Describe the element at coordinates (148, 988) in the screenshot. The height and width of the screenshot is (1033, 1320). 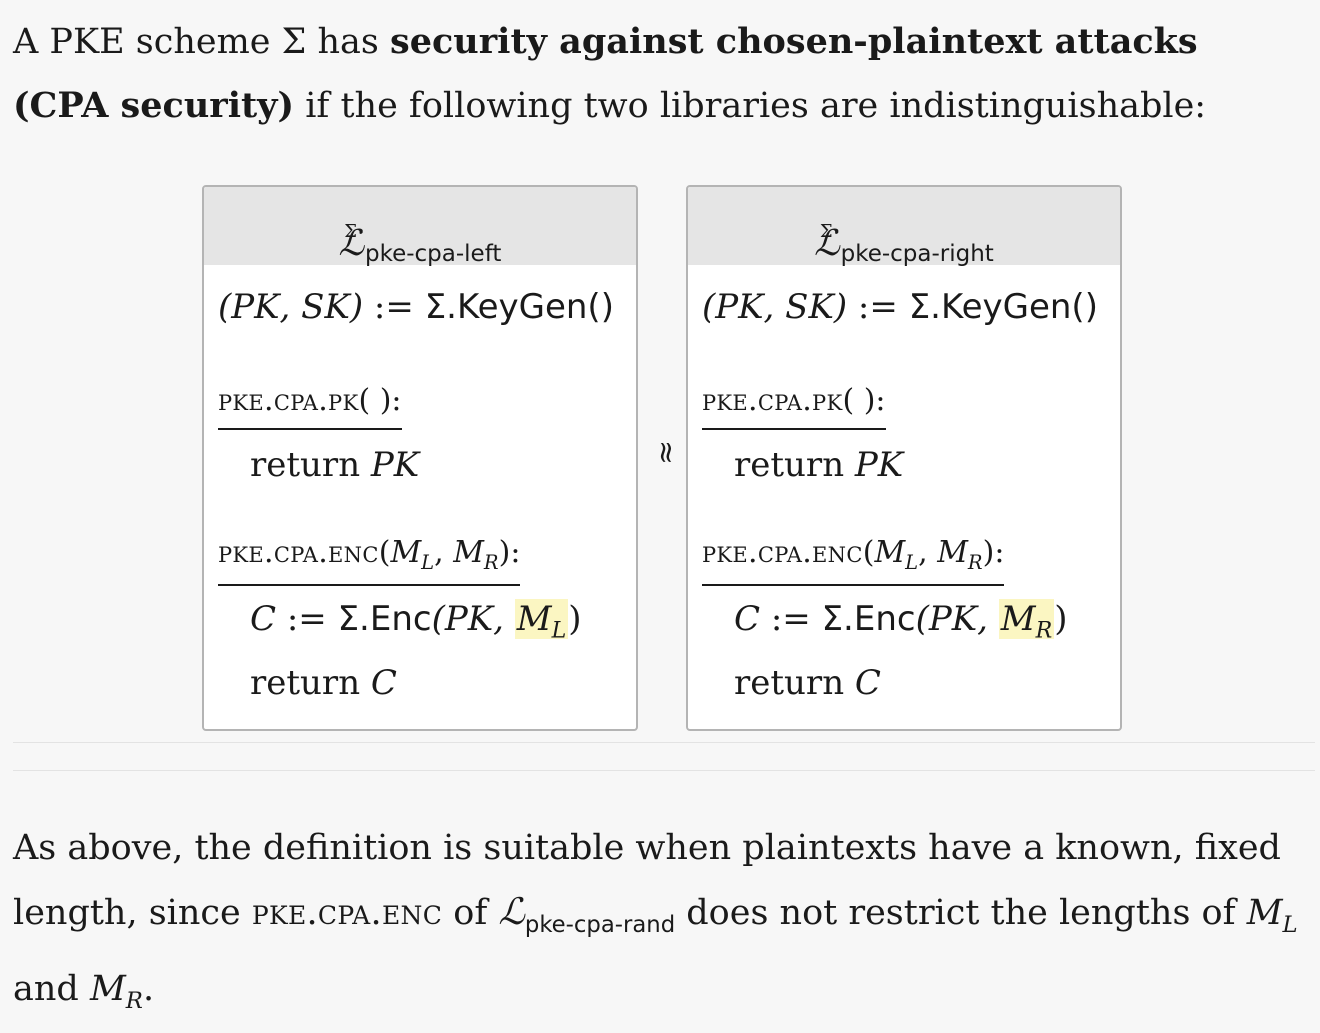
I see `outro-text-5: .` at that location.